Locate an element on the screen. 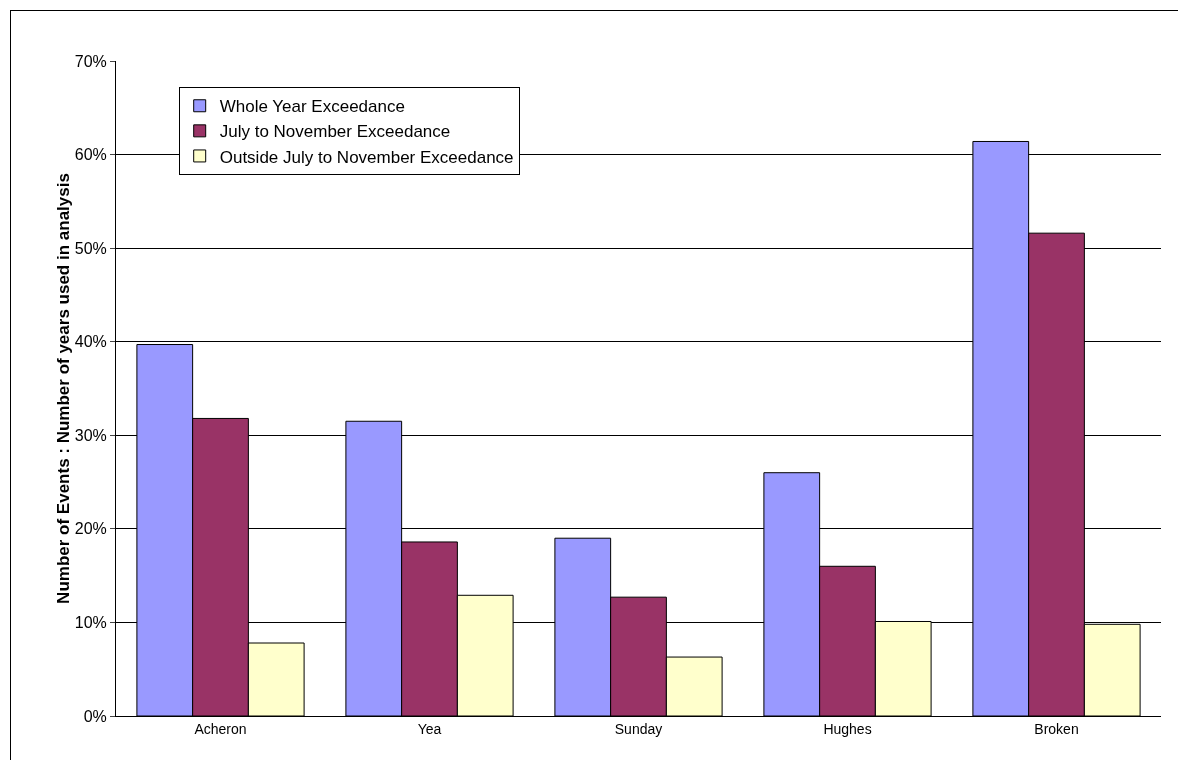  y-tick-label: 70% is located at coordinates (90, 61).